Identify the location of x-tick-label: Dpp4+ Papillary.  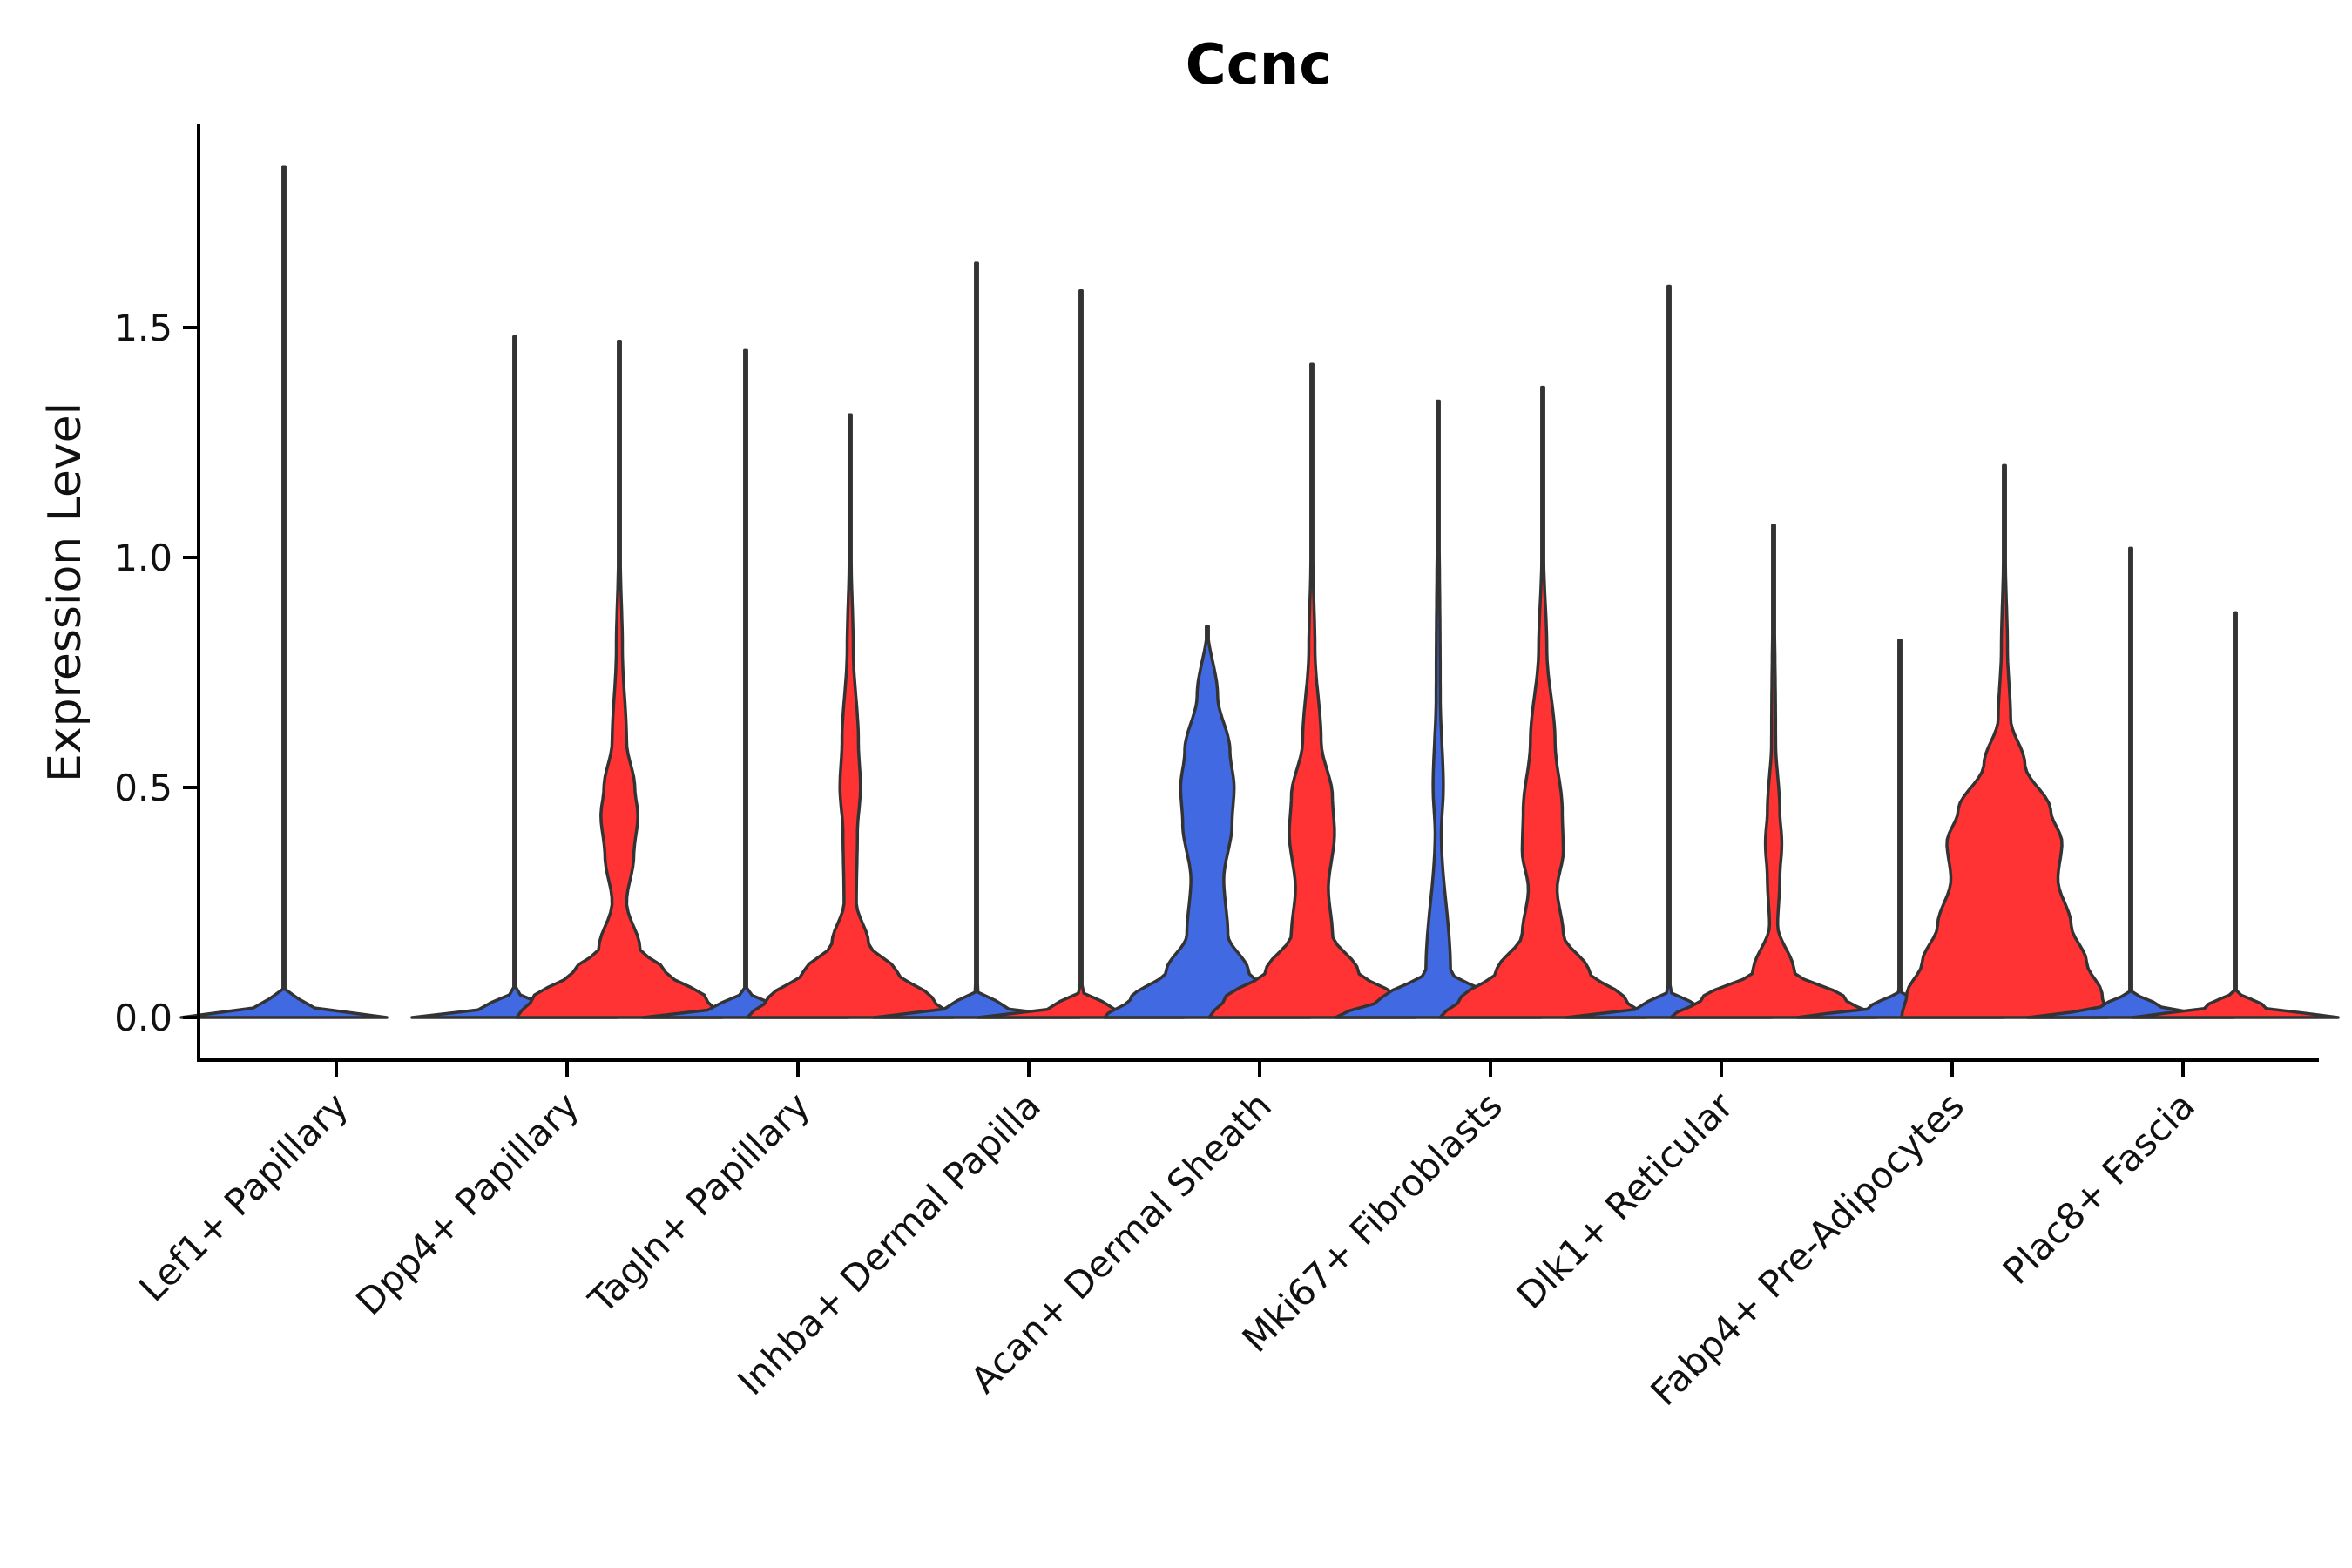
(467, 1203).